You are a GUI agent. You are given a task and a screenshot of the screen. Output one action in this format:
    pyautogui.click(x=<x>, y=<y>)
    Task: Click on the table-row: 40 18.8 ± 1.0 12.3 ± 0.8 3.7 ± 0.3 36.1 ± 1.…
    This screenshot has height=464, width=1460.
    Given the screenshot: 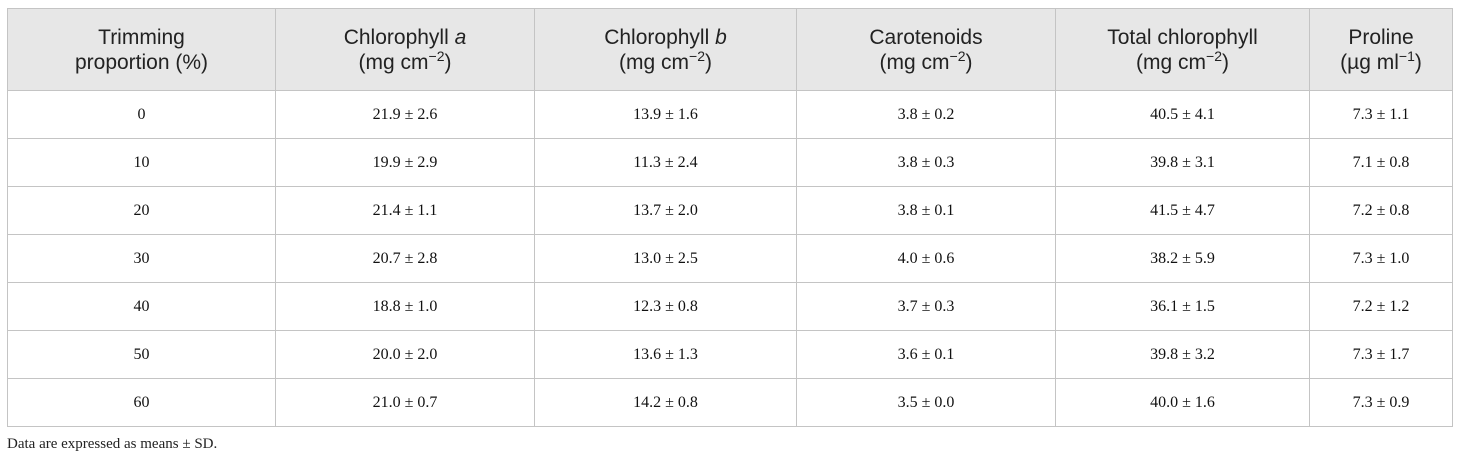 What is the action you would take?
    pyautogui.click(x=730, y=306)
    